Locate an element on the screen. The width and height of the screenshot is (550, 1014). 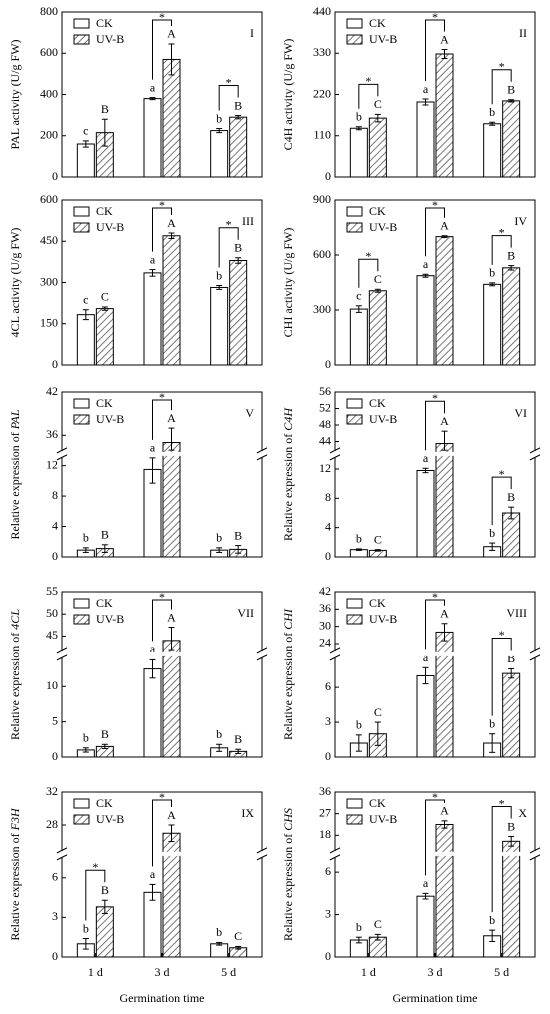
y-tick-label: 3 is located at coordinates (328, 721).